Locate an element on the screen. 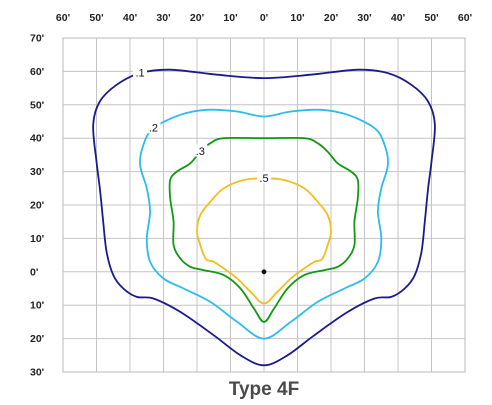  x-axis-ticks: 60' 50' 40' 30' 20' 10' 0' 10' 20' 30' 40' 50' 60' is located at coordinates (264, 18).